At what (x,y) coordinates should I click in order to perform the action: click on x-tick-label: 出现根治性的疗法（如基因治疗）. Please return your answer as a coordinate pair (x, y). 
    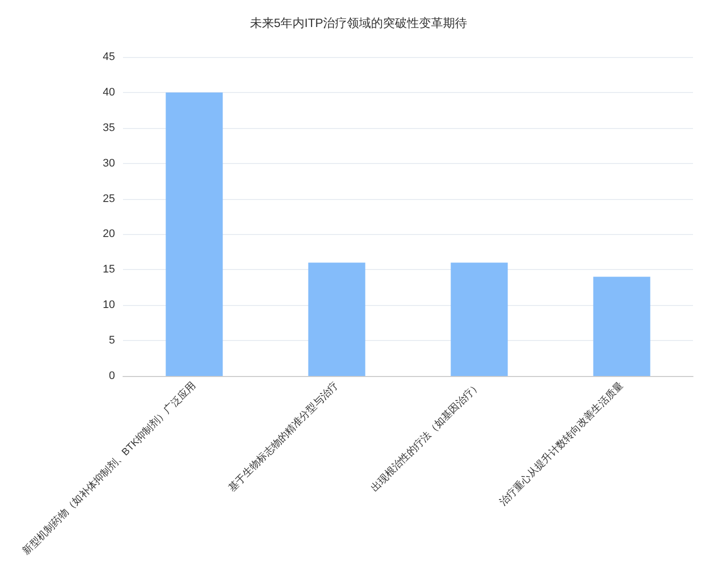
    Looking at the image, I should click on (426, 436).